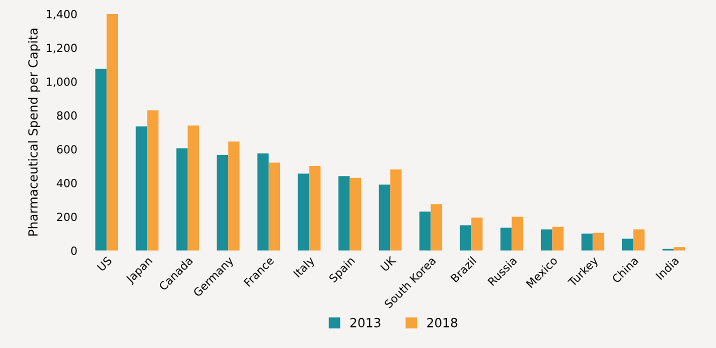 The height and width of the screenshot is (348, 716). I want to click on legend-label: 2013, so click(365, 323).